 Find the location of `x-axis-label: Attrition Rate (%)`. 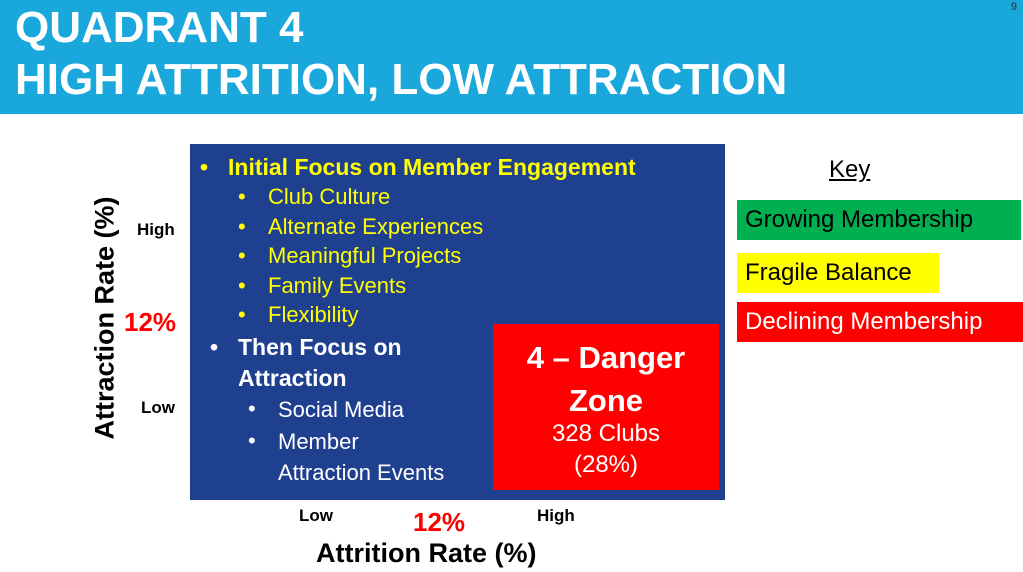

x-axis-label: Attrition Rate (%) is located at coordinates (426, 553).